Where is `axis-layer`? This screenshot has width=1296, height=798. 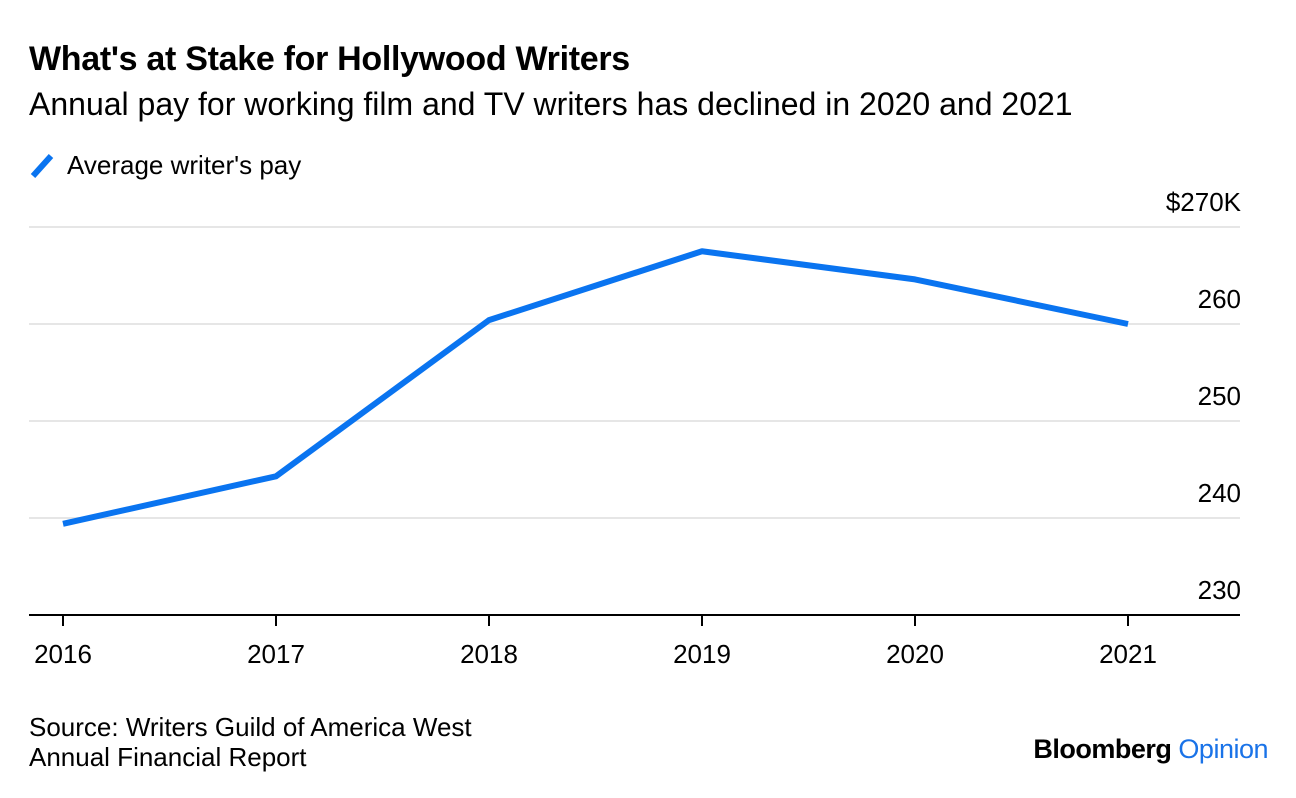
axis-layer is located at coordinates (634, 620).